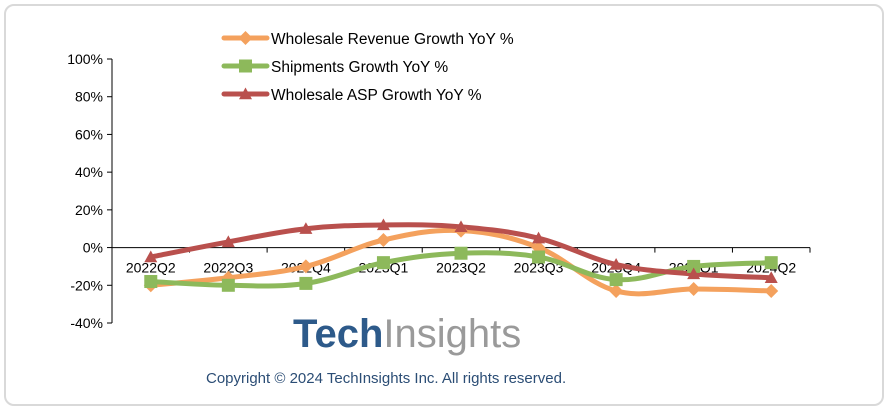 This screenshot has height=414, width=893. I want to click on techinsights-logo: TechInsights, so click(407, 334).